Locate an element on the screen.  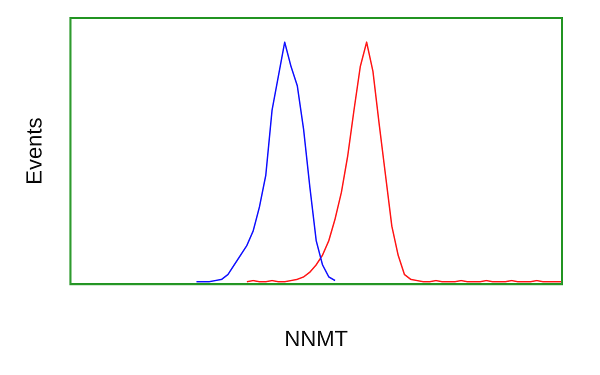
y-axis-title: Events is located at coordinates (33, 151).